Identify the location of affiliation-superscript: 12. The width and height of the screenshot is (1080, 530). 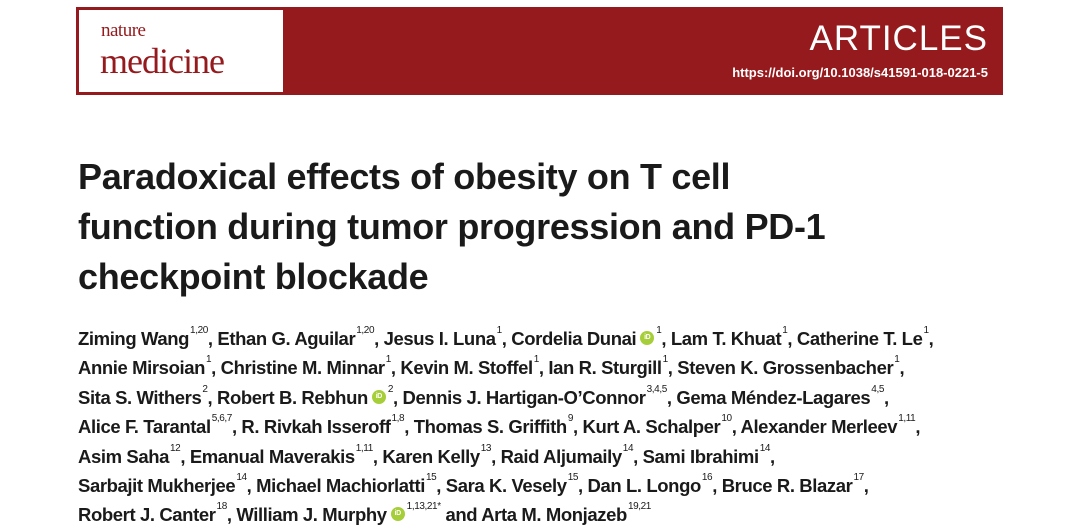
(175, 448).